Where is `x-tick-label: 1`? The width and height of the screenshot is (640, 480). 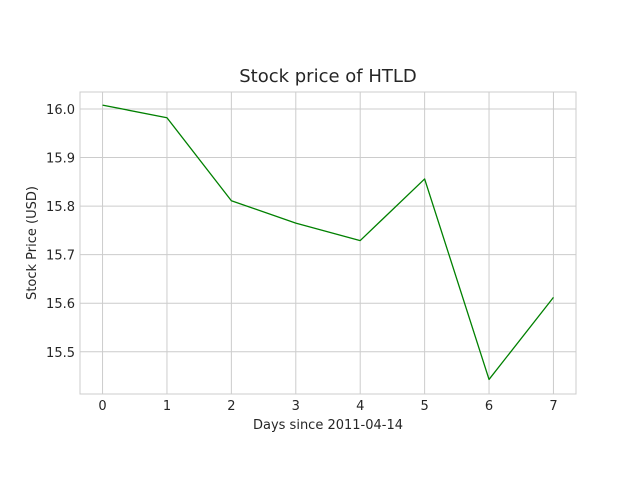 x-tick-label: 1 is located at coordinates (167, 406).